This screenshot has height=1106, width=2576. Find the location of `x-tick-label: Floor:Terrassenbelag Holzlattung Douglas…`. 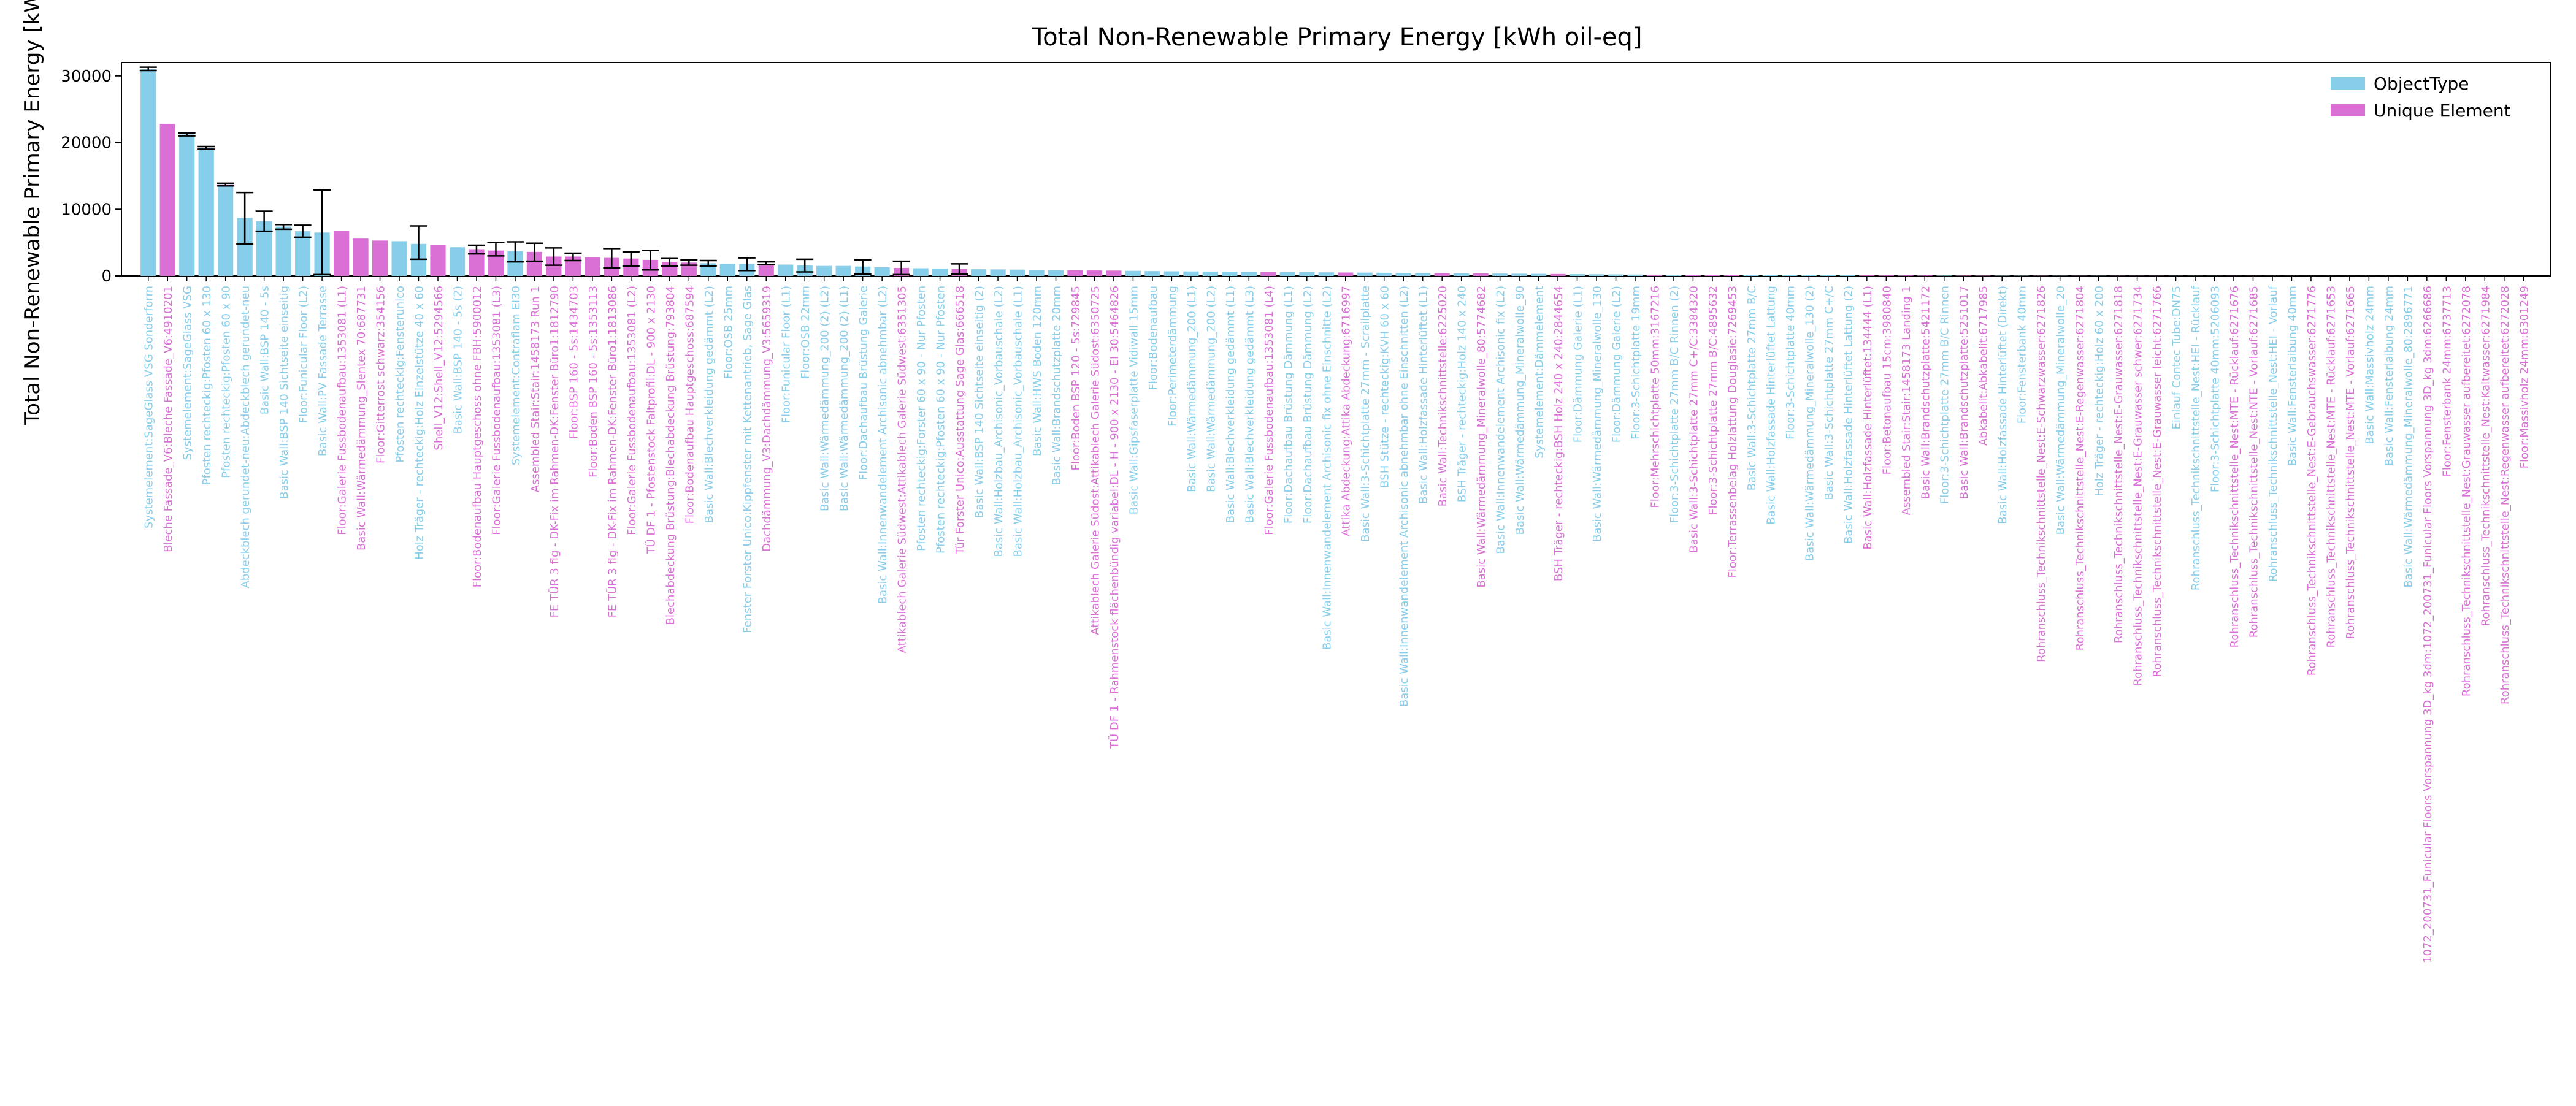

x-tick-label: Floor:Terrassenbelag Holzlattung Douglas… is located at coordinates (1732, 432).